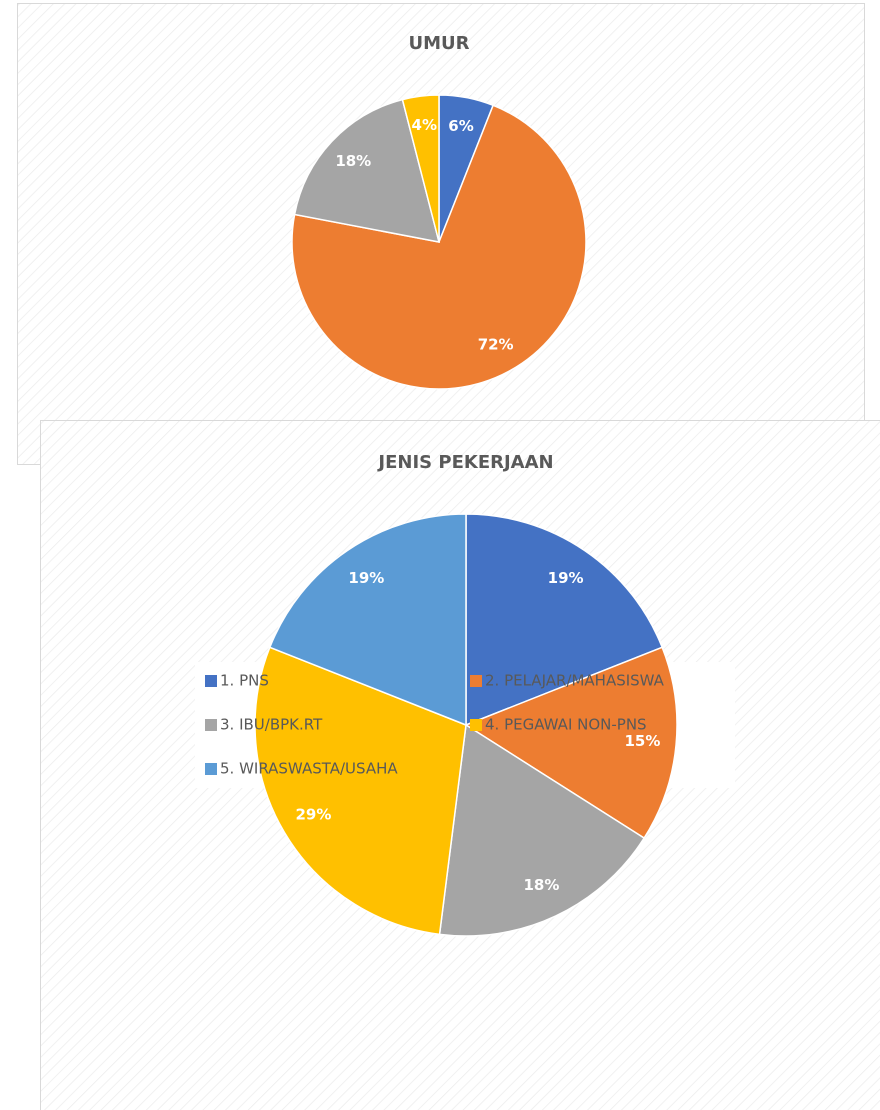 Image resolution: width=880 pixels, height=1110 pixels. I want to click on chart-title: UMUR, so click(438, 43).